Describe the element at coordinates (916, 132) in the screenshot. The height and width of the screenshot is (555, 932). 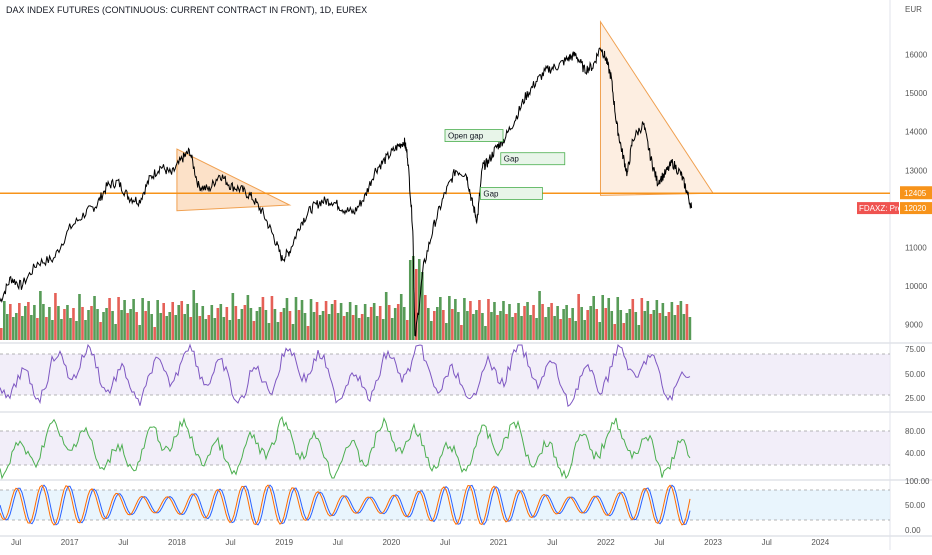
I see `price-tick-label: 14000` at that location.